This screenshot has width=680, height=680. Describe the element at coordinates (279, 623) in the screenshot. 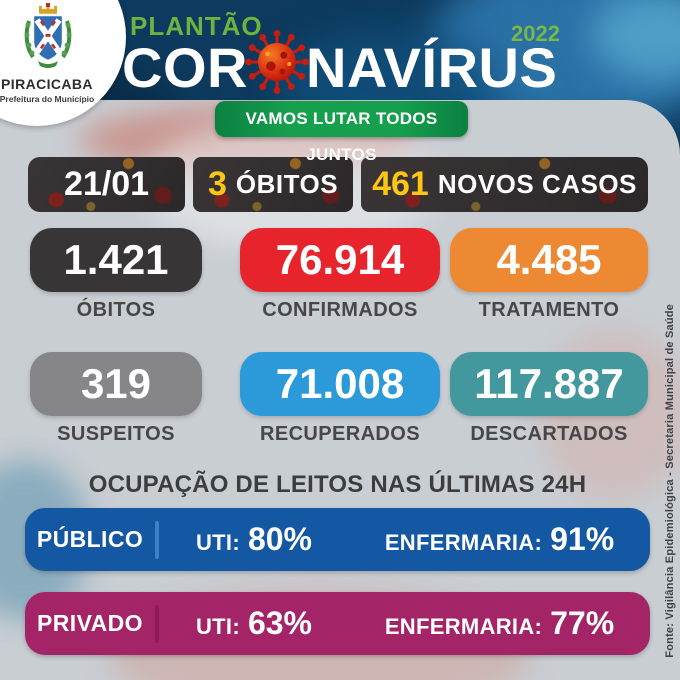

I see `icu-value: 63%` at that location.